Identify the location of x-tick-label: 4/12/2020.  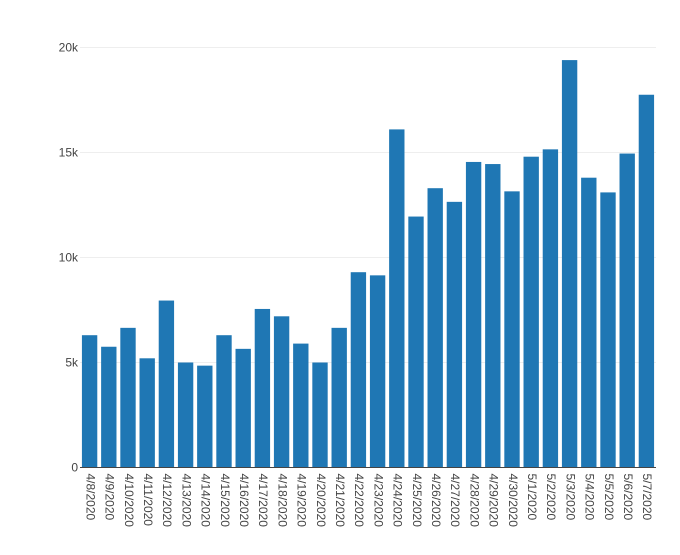
(167, 501).